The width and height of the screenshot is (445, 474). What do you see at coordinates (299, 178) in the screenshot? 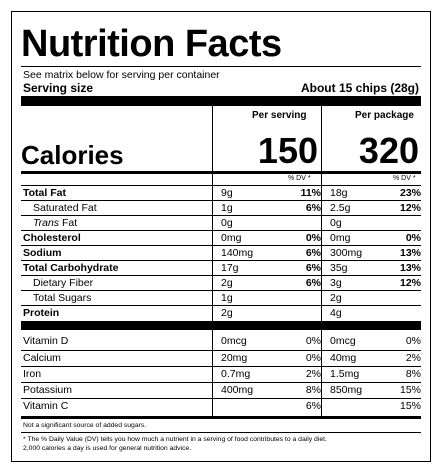
I see `dv-header-serving: % DV *` at bounding box center [299, 178].